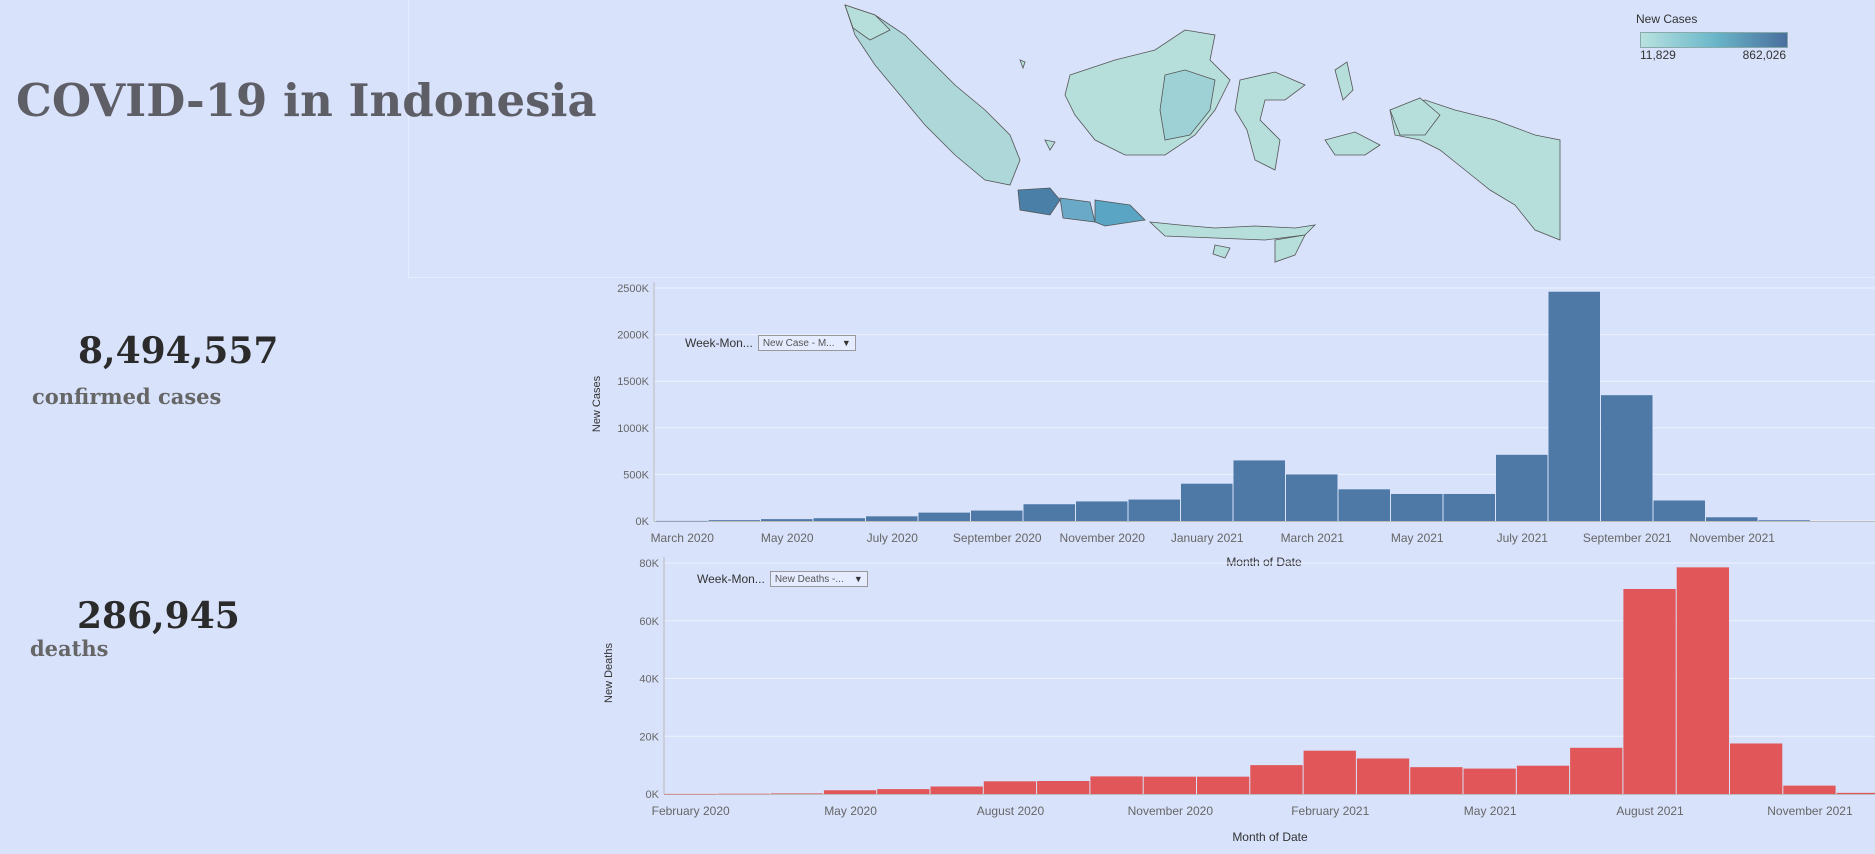  I want to click on y-tick-label: 60K, so click(649, 622).